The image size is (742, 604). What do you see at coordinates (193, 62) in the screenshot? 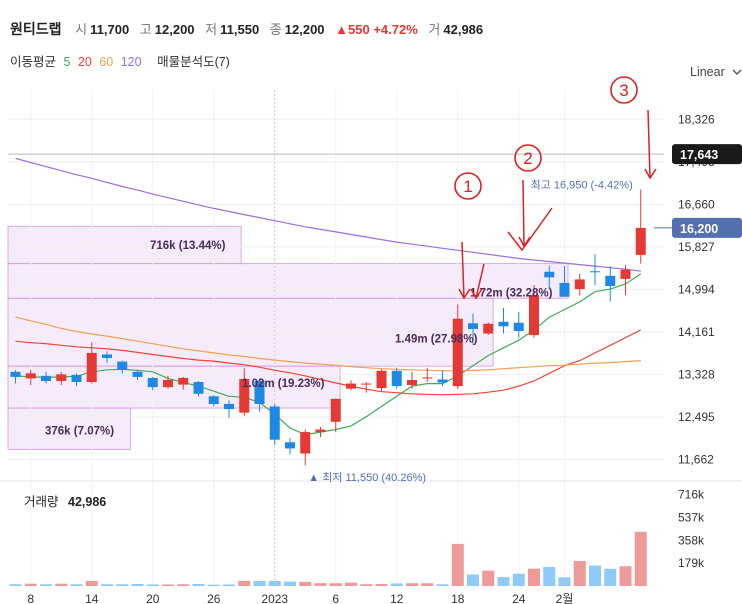
I see `volume-profile-label: 매물분석도(7)` at bounding box center [193, 62].